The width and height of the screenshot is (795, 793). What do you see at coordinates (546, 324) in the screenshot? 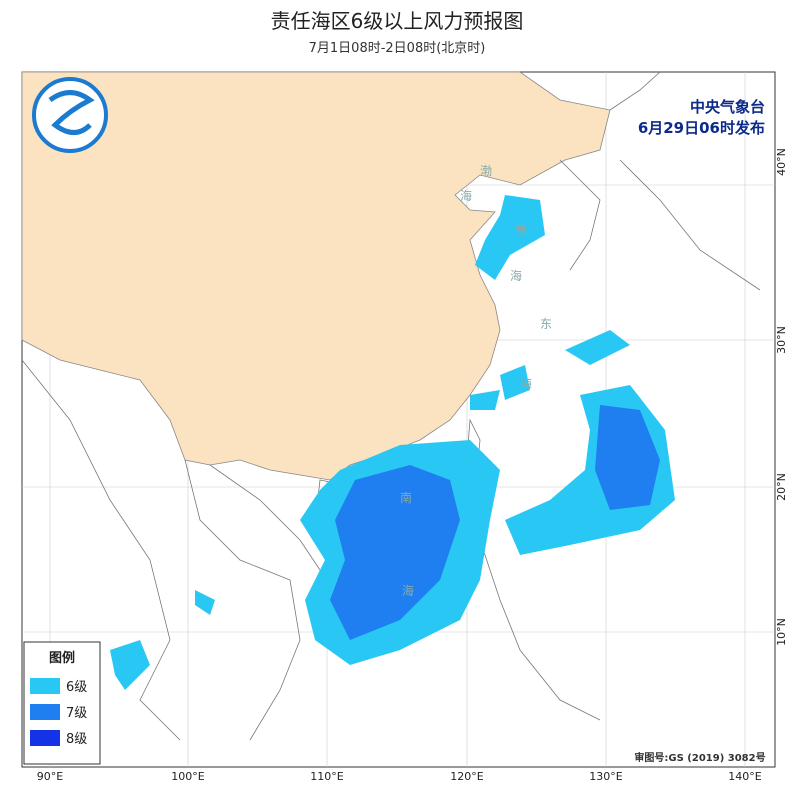
I see `sea-label: 东` at bounding box center [546, 324].